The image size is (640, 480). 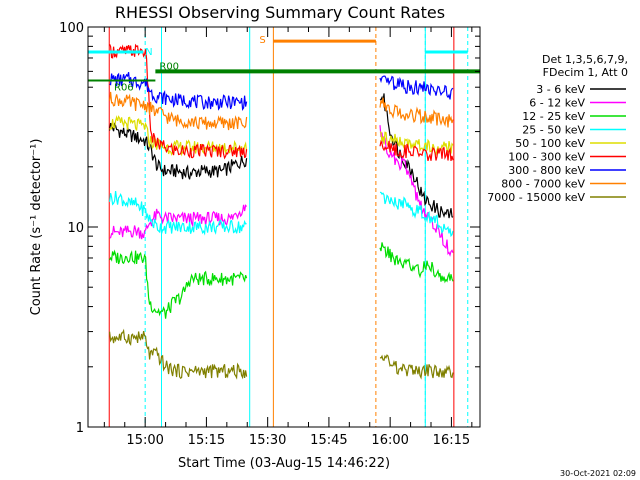 I want to click on x-tick-label: 15:30, so click(x=267, y=440).